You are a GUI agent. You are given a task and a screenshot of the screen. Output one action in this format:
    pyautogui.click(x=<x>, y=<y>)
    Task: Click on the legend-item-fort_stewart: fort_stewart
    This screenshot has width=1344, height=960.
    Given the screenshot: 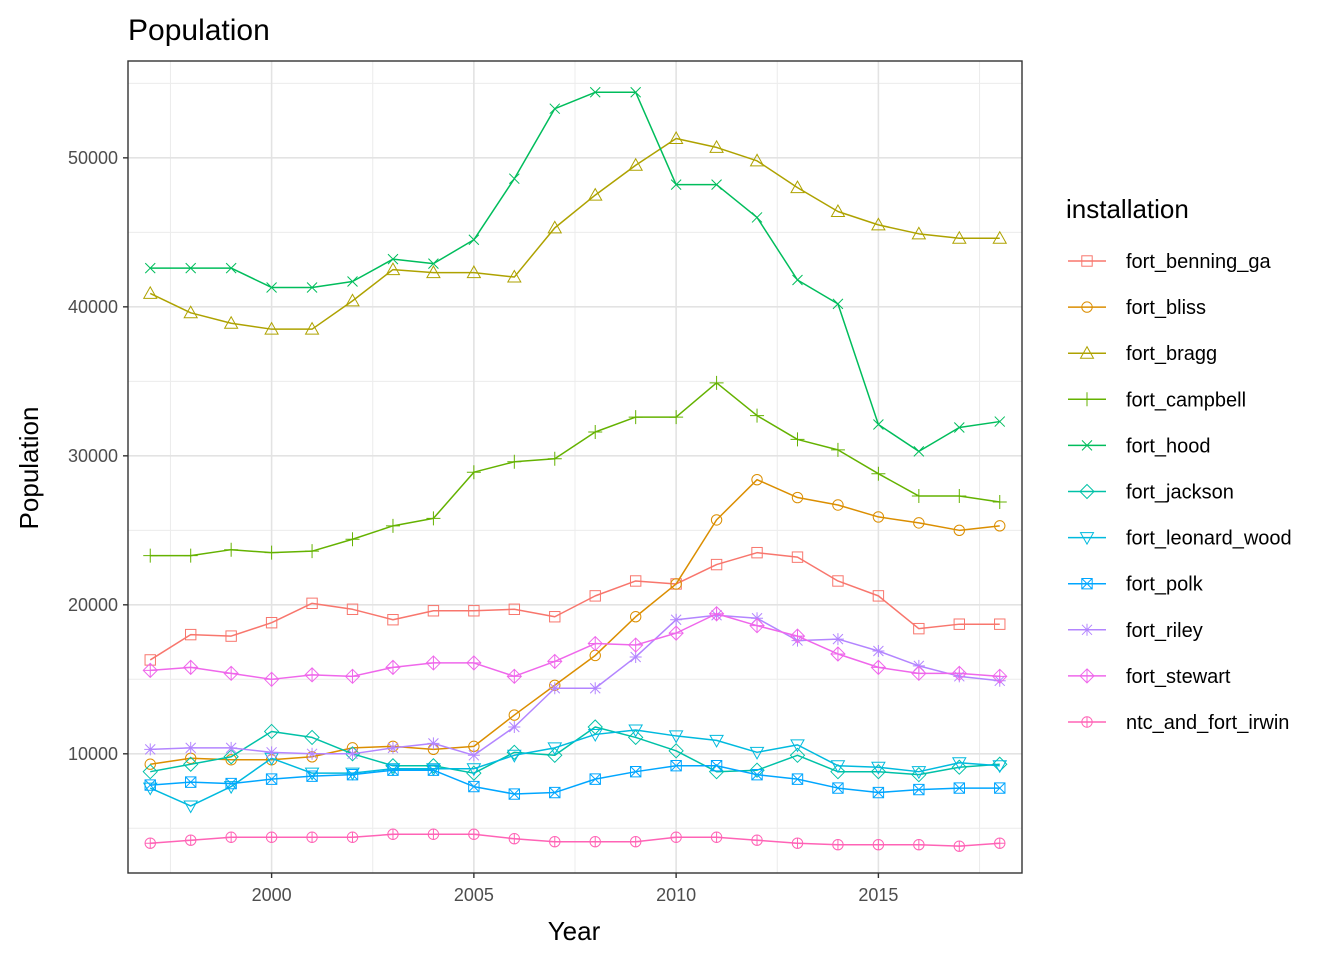 What is the action you would take?
    pyautogui.click(x=1149, y=677)
    